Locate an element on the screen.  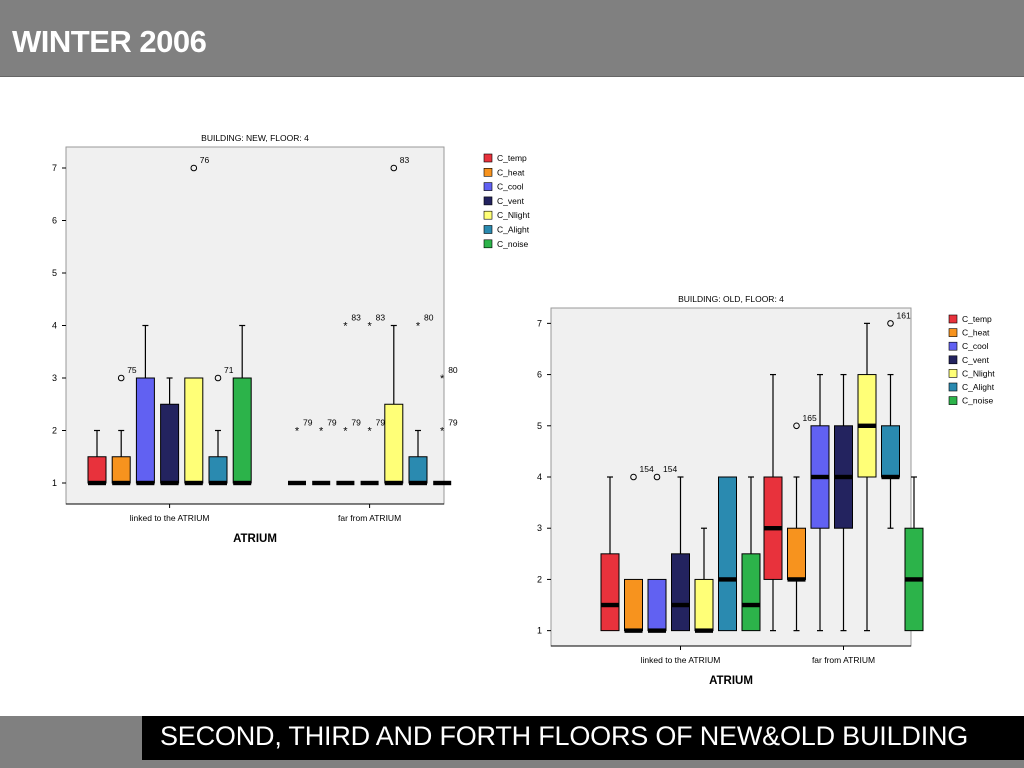
subtitle-bar is located at coordinates (583, 738).